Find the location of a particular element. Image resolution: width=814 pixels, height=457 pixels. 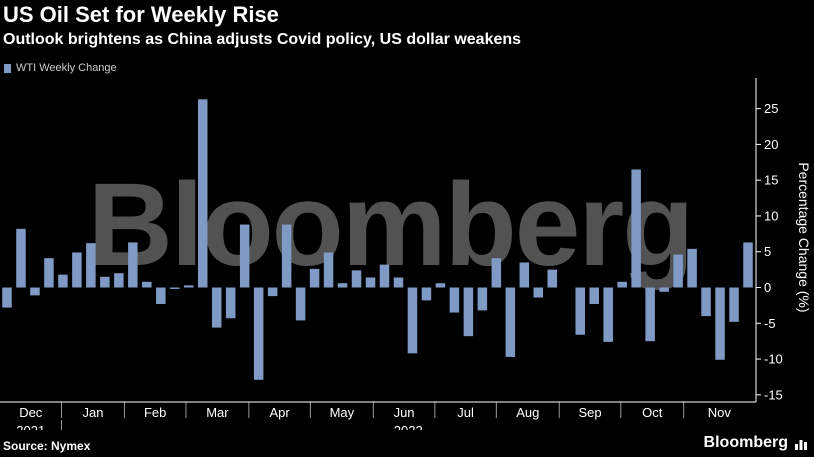

year-label: 2022 is located at coordinates (408, 426).